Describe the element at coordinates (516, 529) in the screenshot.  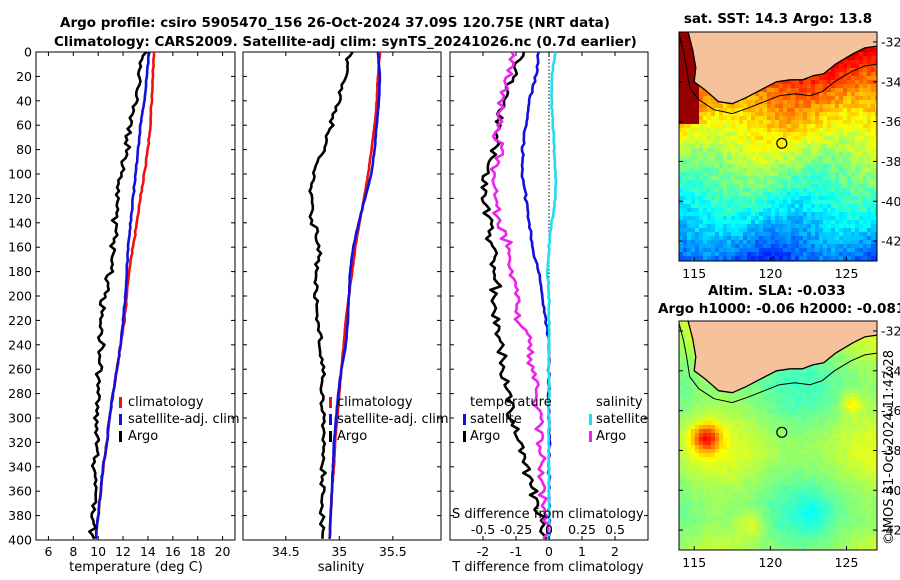
I see `s-tick-label: -0.25` at that location.